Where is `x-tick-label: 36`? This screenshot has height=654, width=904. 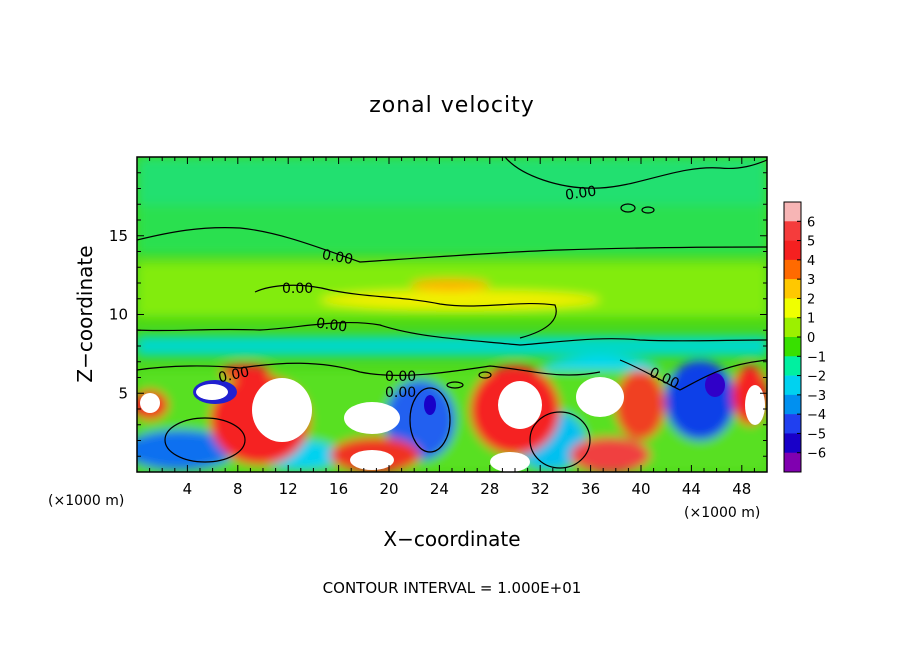
x-tick-label: 36 is located at coordinates (590, 489).